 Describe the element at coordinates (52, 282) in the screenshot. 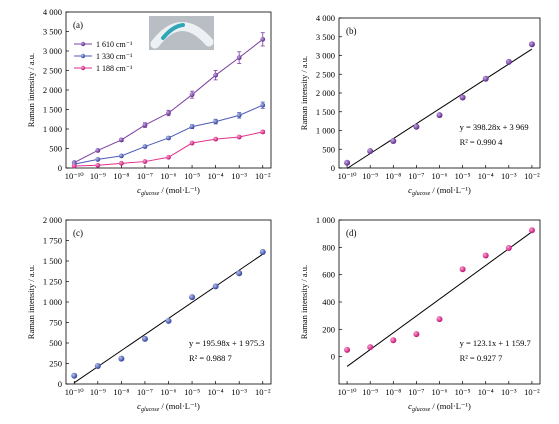

I see `y-tick-label: 1 250` at that location.